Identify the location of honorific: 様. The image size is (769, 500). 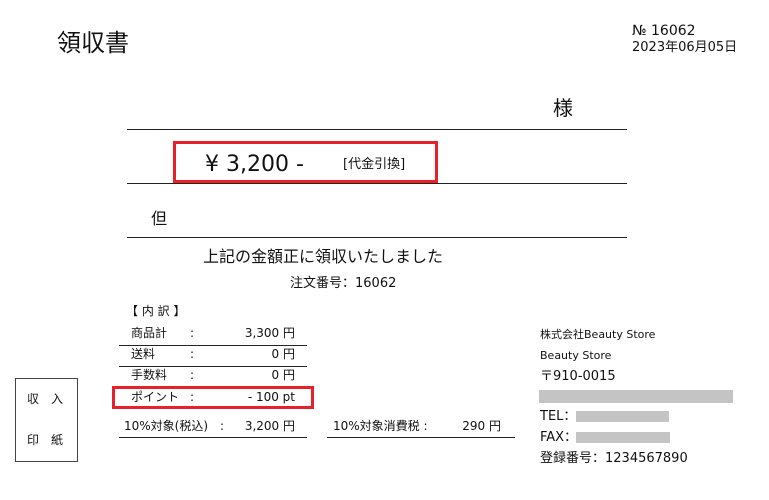
(563, 108).